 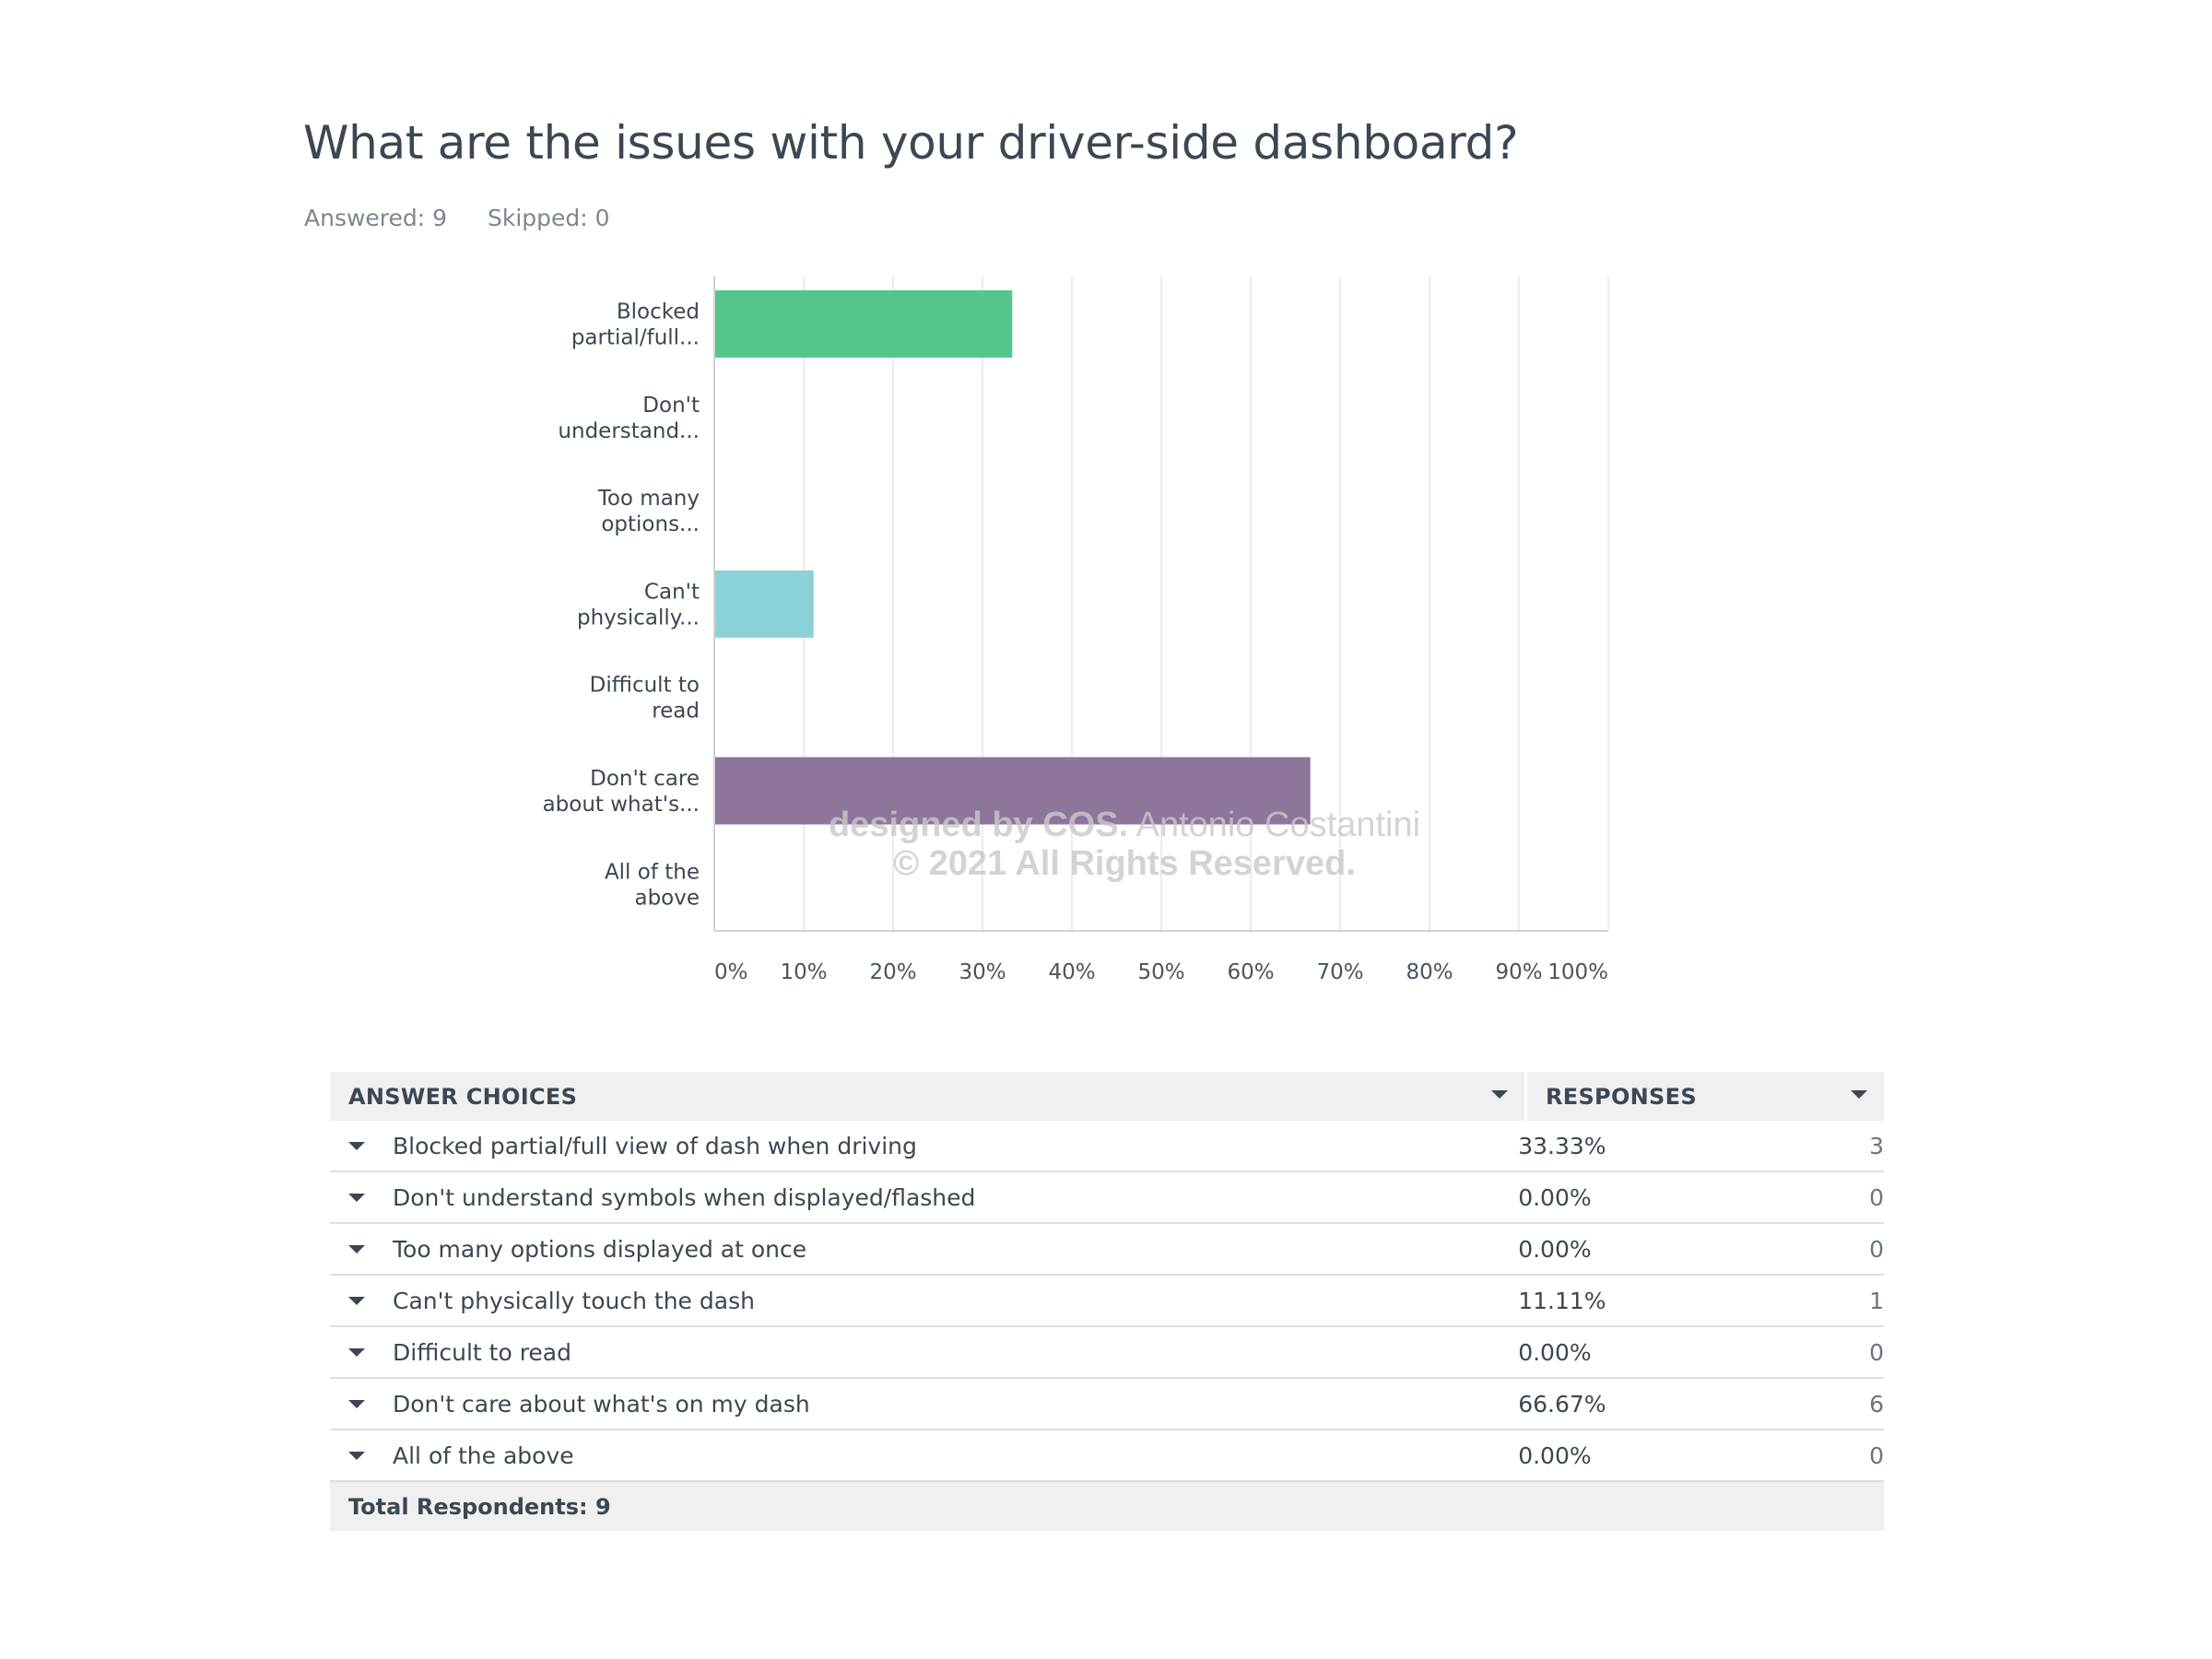 I want to click on table-row: Can't physically touch the dash 11.11% 1, so click(x=1107, y=1301).